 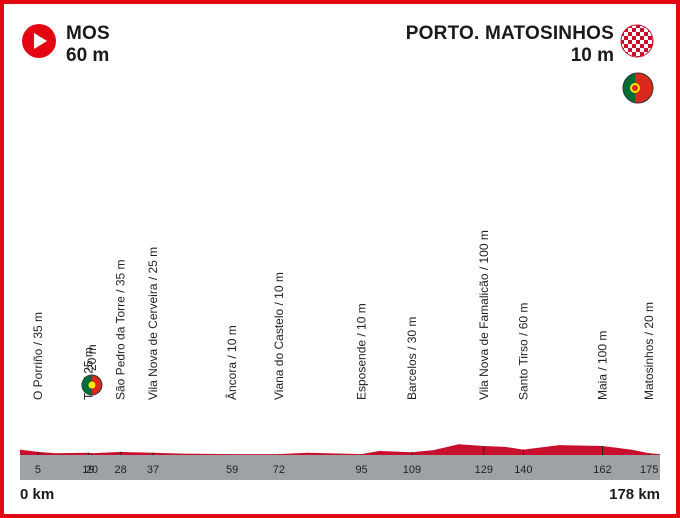 I want to click on start-km: 0 km, so click(x=37, y=494).